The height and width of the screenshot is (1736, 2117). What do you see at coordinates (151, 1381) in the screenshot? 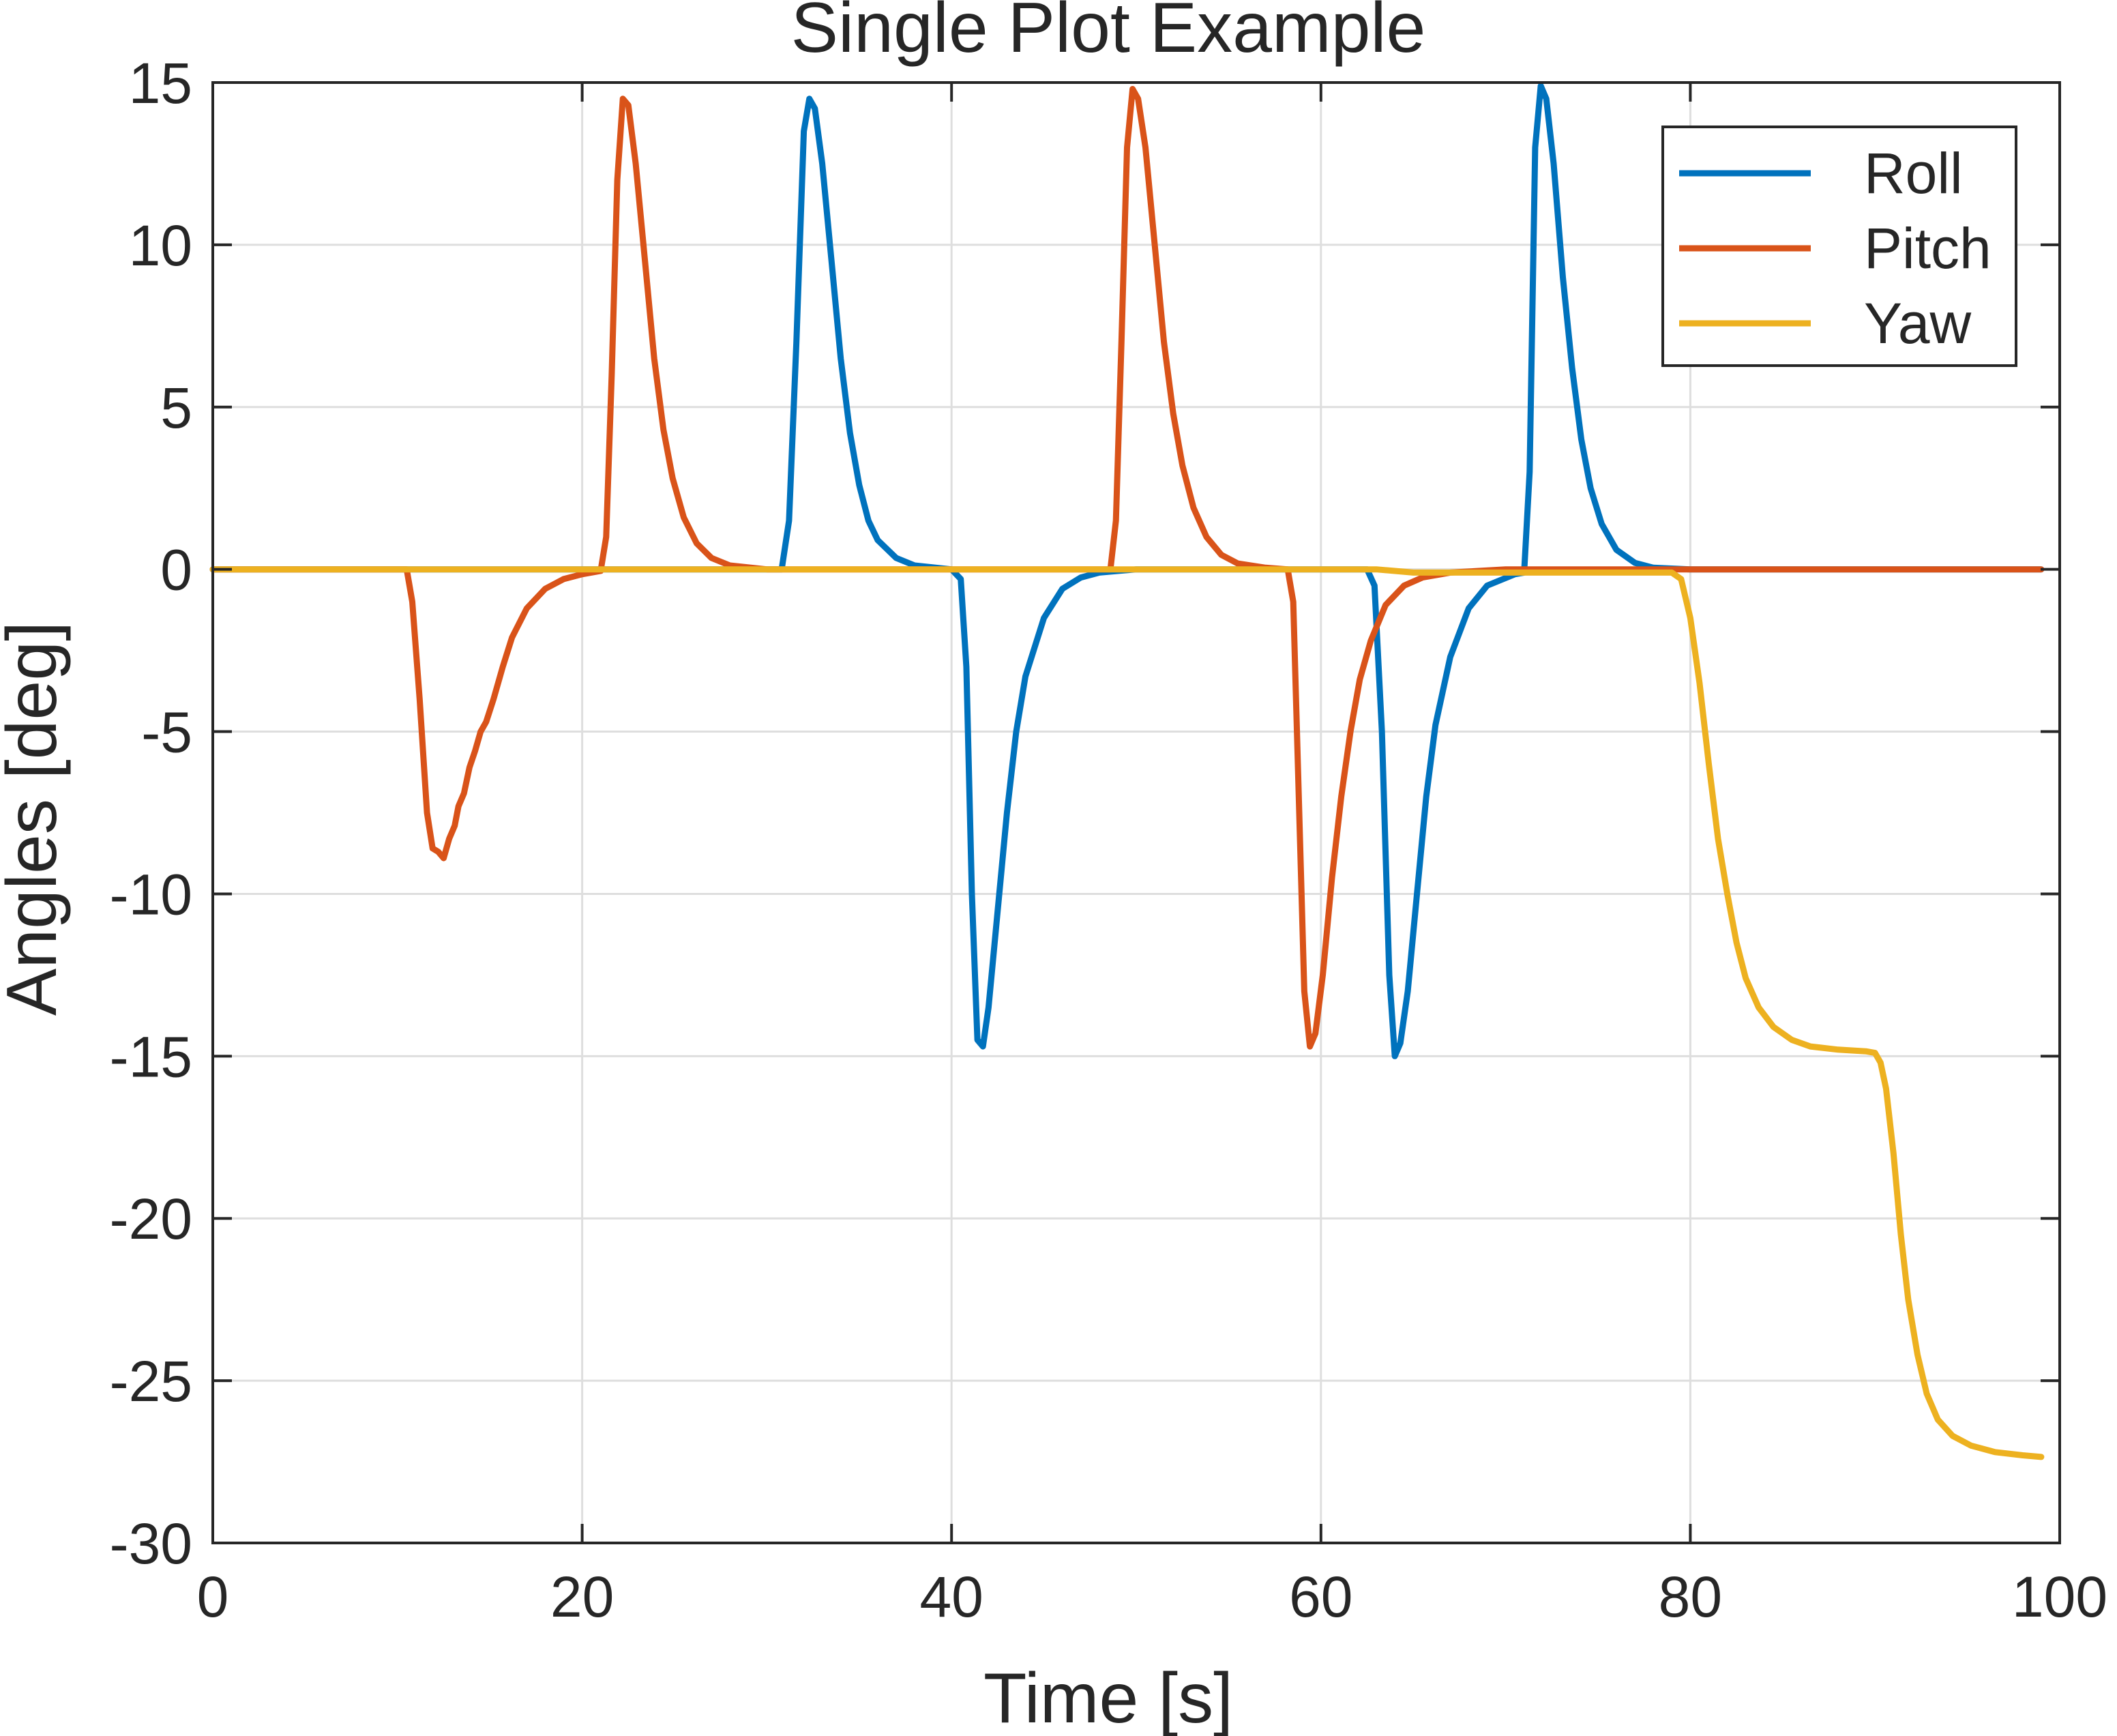
I see `y-tick-label: -25` at bounding box center [151, 1381].